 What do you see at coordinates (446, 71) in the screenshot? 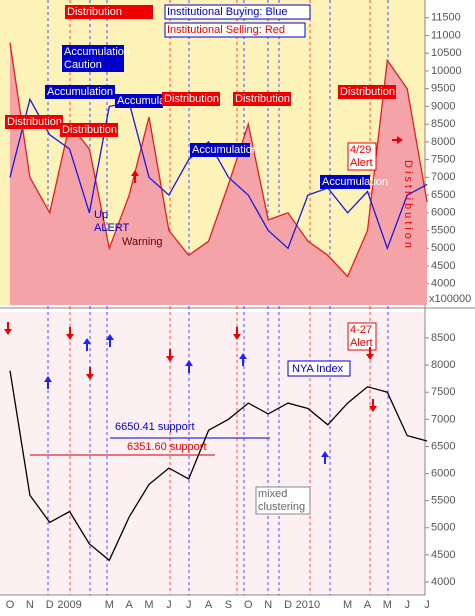
I see `y-tick-label: 10000` at bounding box center [446, 71].